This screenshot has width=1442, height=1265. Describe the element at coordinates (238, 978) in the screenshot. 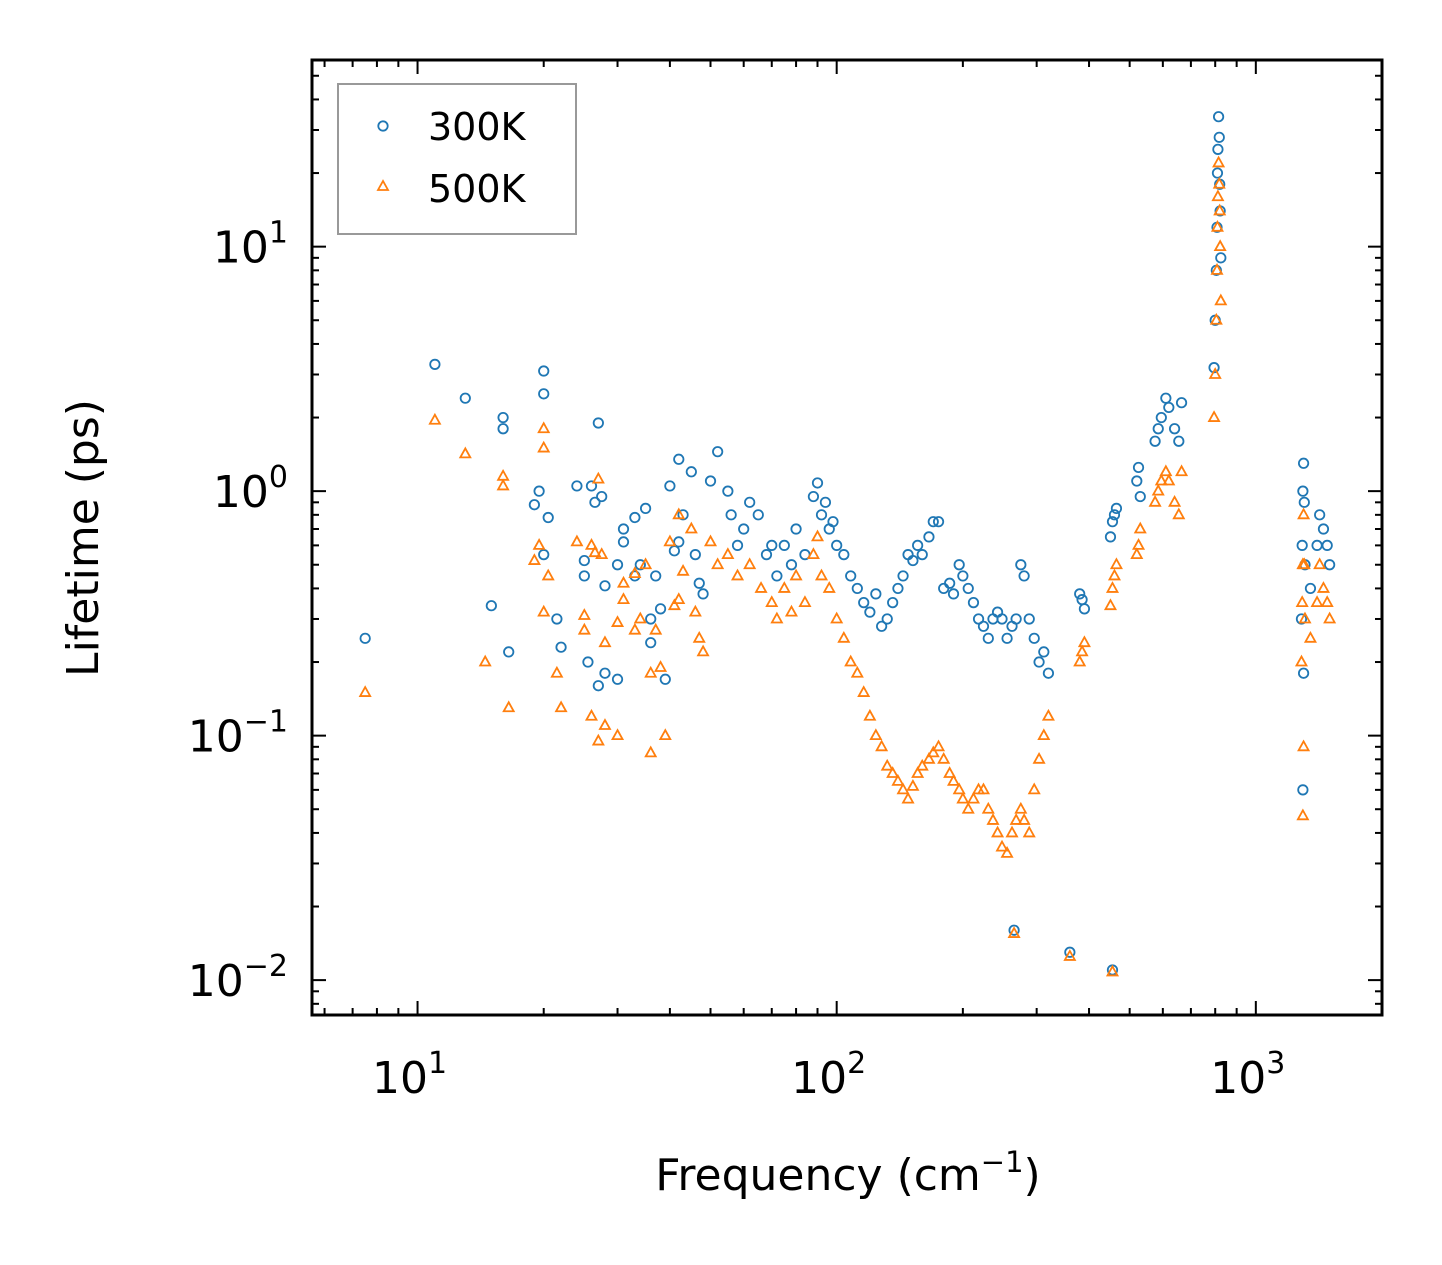

I see `y-tick-label-0: 10−2` at that location.